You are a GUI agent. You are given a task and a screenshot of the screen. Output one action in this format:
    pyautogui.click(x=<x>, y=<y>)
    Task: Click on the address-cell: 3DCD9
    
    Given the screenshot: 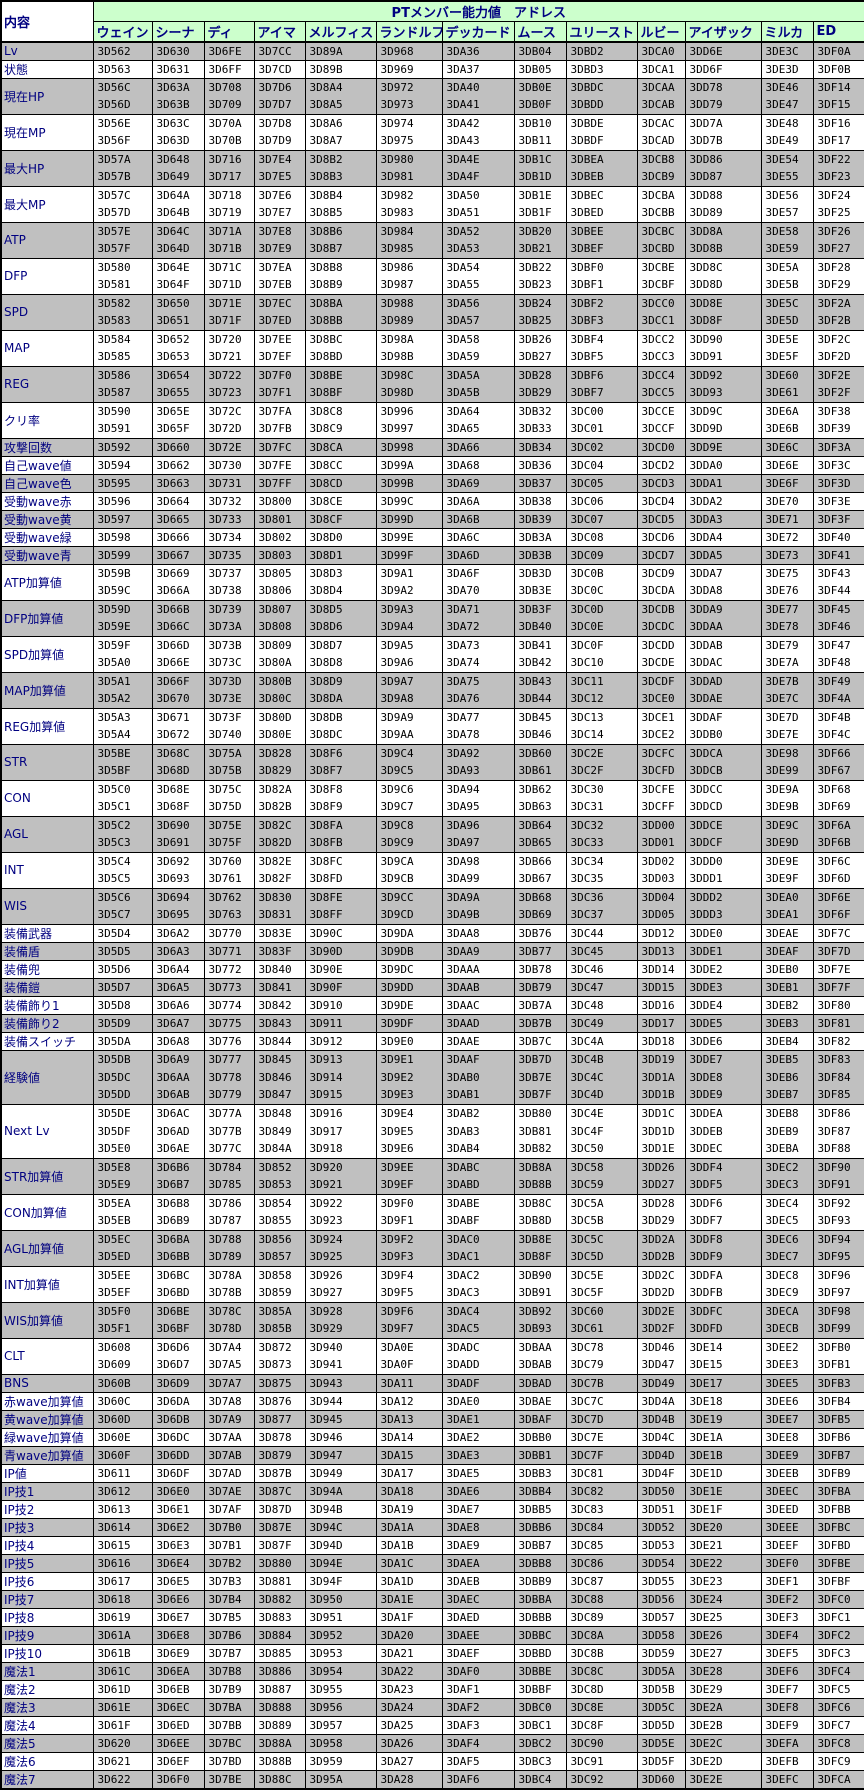 What is the action you would take?
    pyautogui.click(x=660, y=572)
    